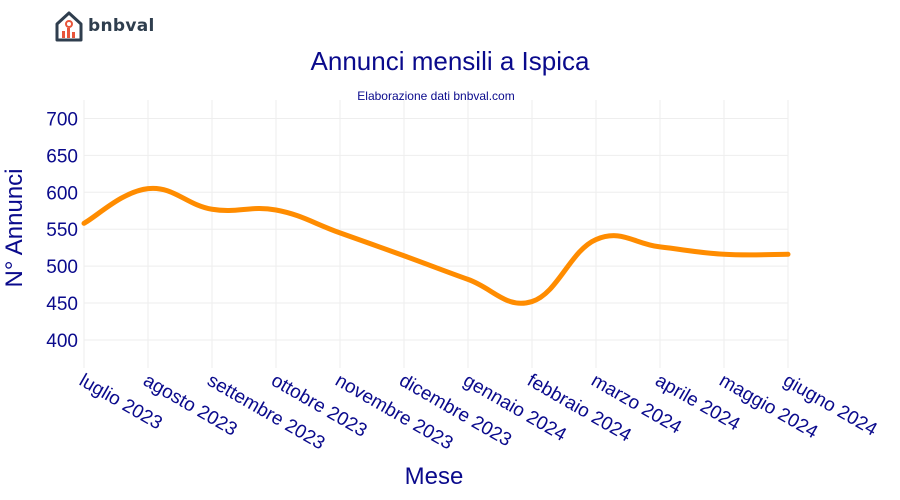  What do you see at coordinates (62, 119) in the screenshot?
I see `y-tick-label: 700` at bounding box center [62, 119].